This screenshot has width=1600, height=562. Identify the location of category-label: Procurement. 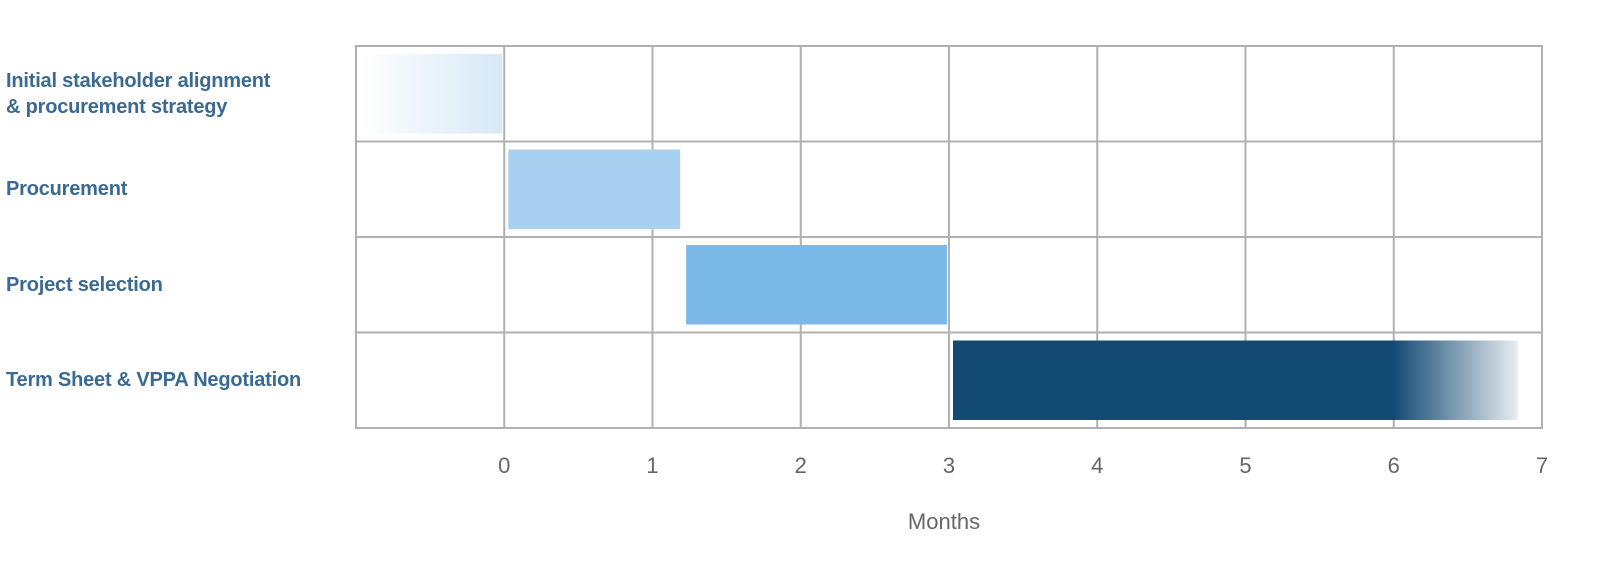
(67, 189).